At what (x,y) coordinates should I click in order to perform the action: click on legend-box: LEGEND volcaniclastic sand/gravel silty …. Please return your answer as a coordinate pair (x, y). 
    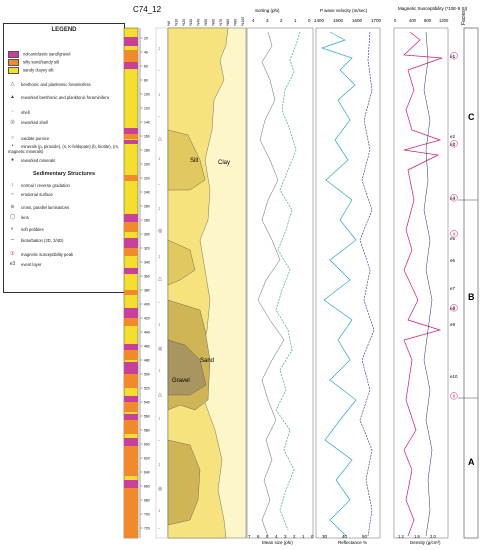
    Looking at the image, I should click on (64, 158).